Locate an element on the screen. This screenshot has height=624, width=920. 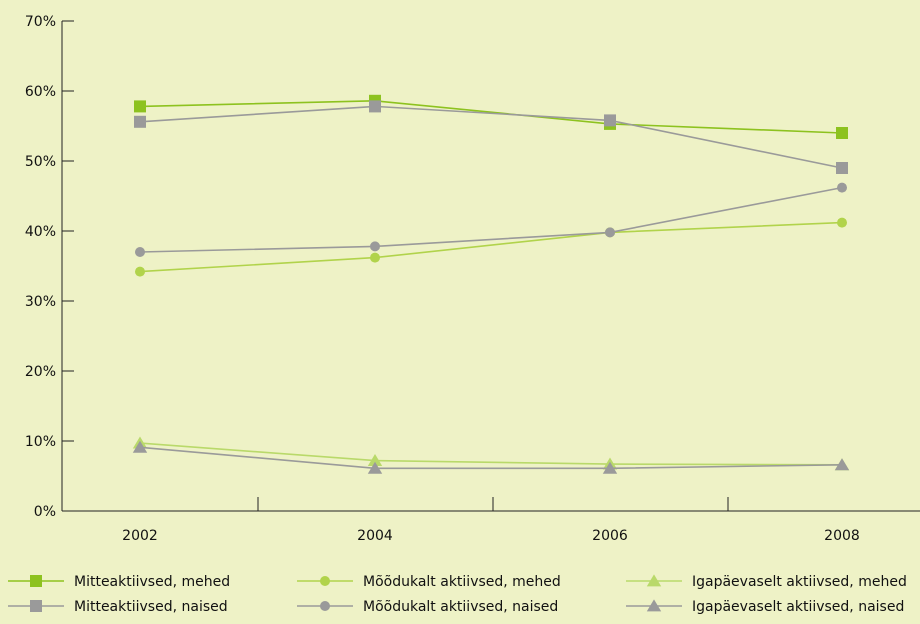
y-tick-label: 60% is located at coordinates (40, 92).